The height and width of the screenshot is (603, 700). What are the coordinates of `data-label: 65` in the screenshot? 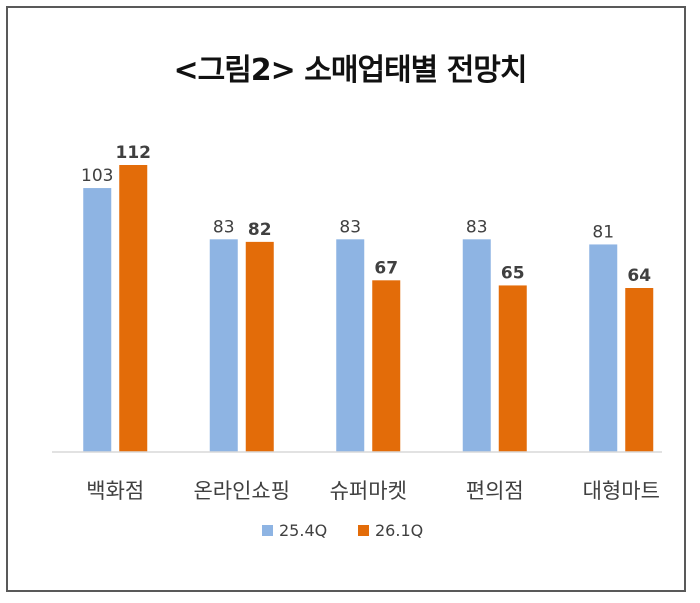 It's located at (513, 273).